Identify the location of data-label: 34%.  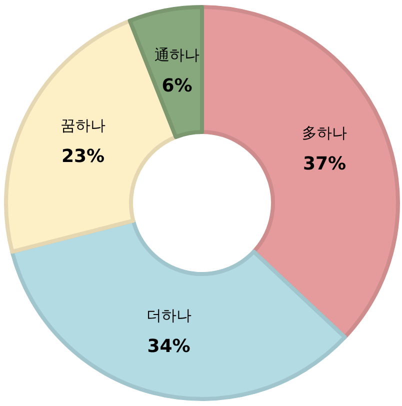
(168, 346).